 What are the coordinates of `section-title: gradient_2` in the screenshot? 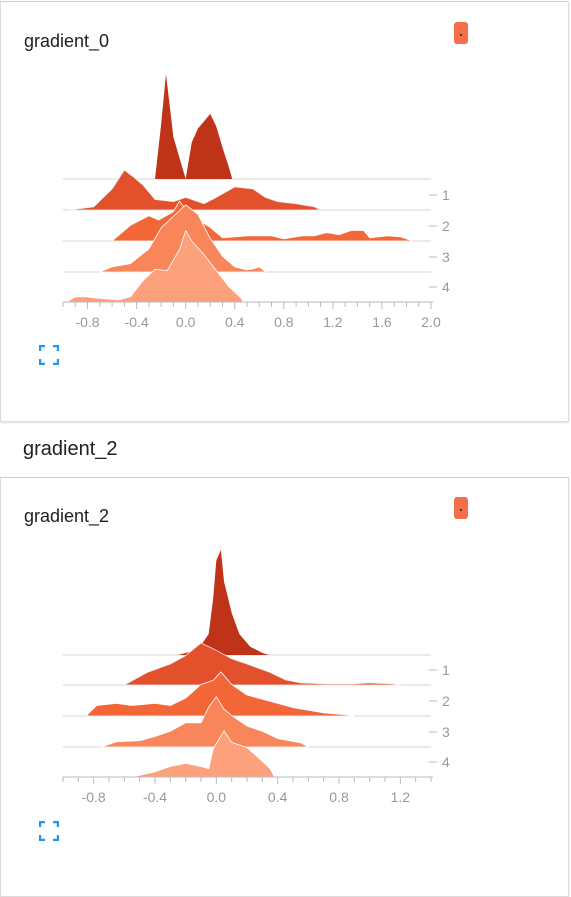 It's located at (70, 449).